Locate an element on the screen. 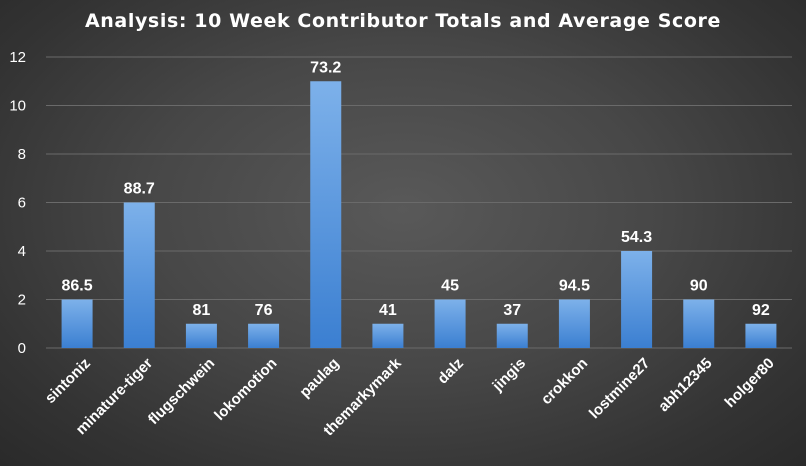 Image resolution: width=806 pixels, height=466 pixels. bar-jingis is located at coordinates (512, 335).